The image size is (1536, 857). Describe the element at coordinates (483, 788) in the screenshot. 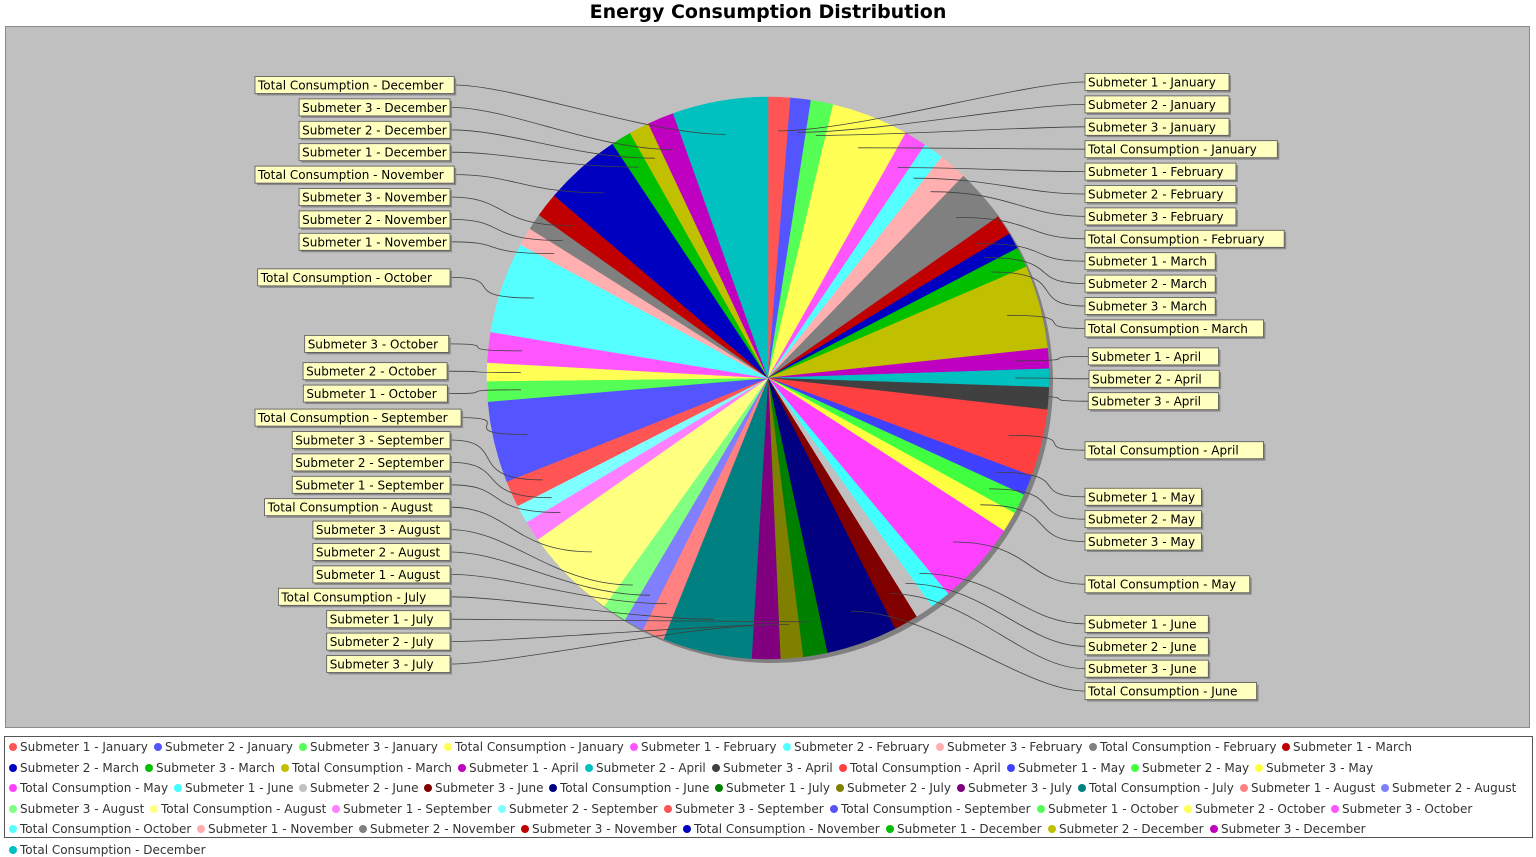

I see `legend-item-submeter-3-june: Submeter 3 - June` at that location.